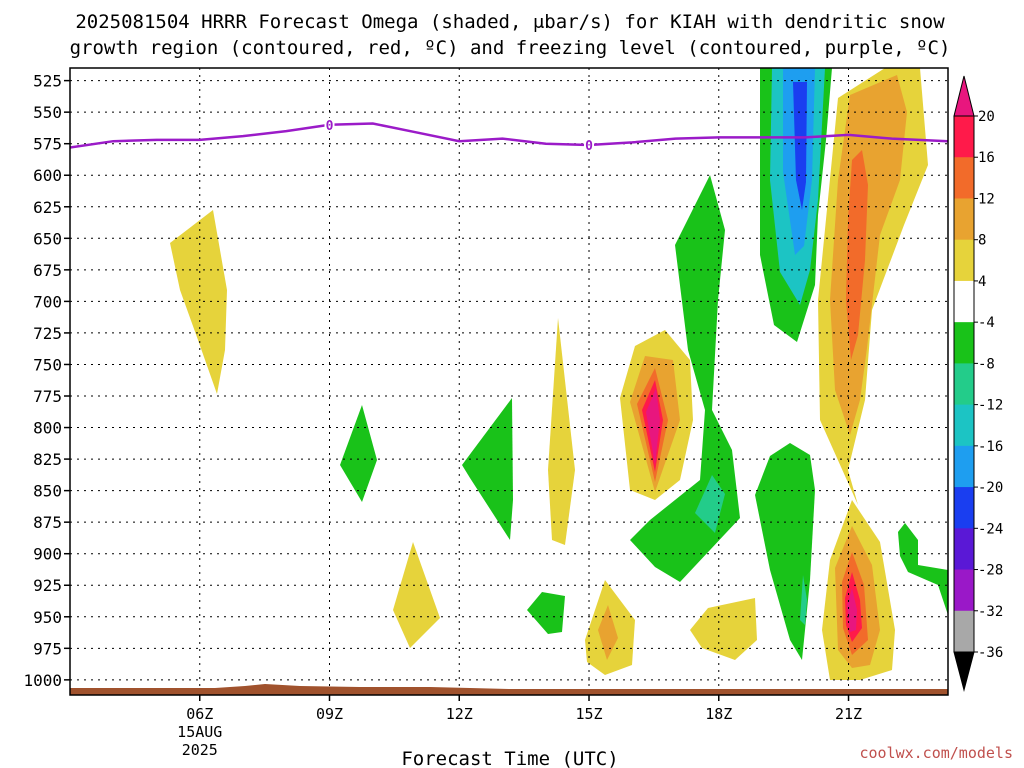 The height and width of the screenshot is (768, 1024). Describe the element at coordinates (42, 680) in the screenshot. I see `y-tick-label: 1000` at that location.